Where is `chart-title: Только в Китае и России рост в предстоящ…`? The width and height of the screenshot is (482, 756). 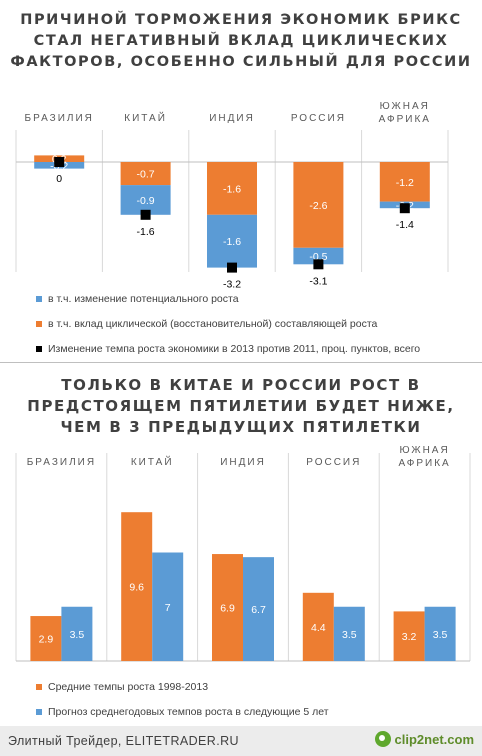 chart-title: Только в Китае и России рост в предстоящ… is located at coordinates (241, 406).